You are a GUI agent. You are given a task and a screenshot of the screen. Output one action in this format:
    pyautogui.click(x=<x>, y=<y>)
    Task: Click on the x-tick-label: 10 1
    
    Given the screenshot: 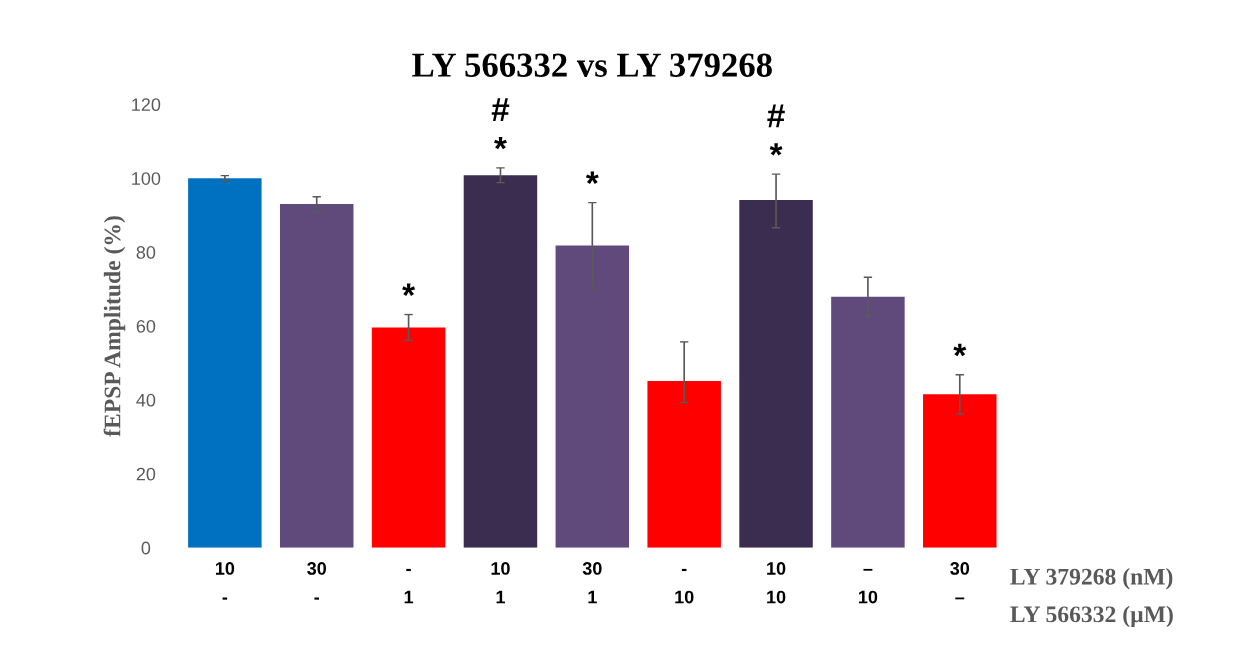 What is the action you would take?
    pyautogui.click(x=500, y=583)
    